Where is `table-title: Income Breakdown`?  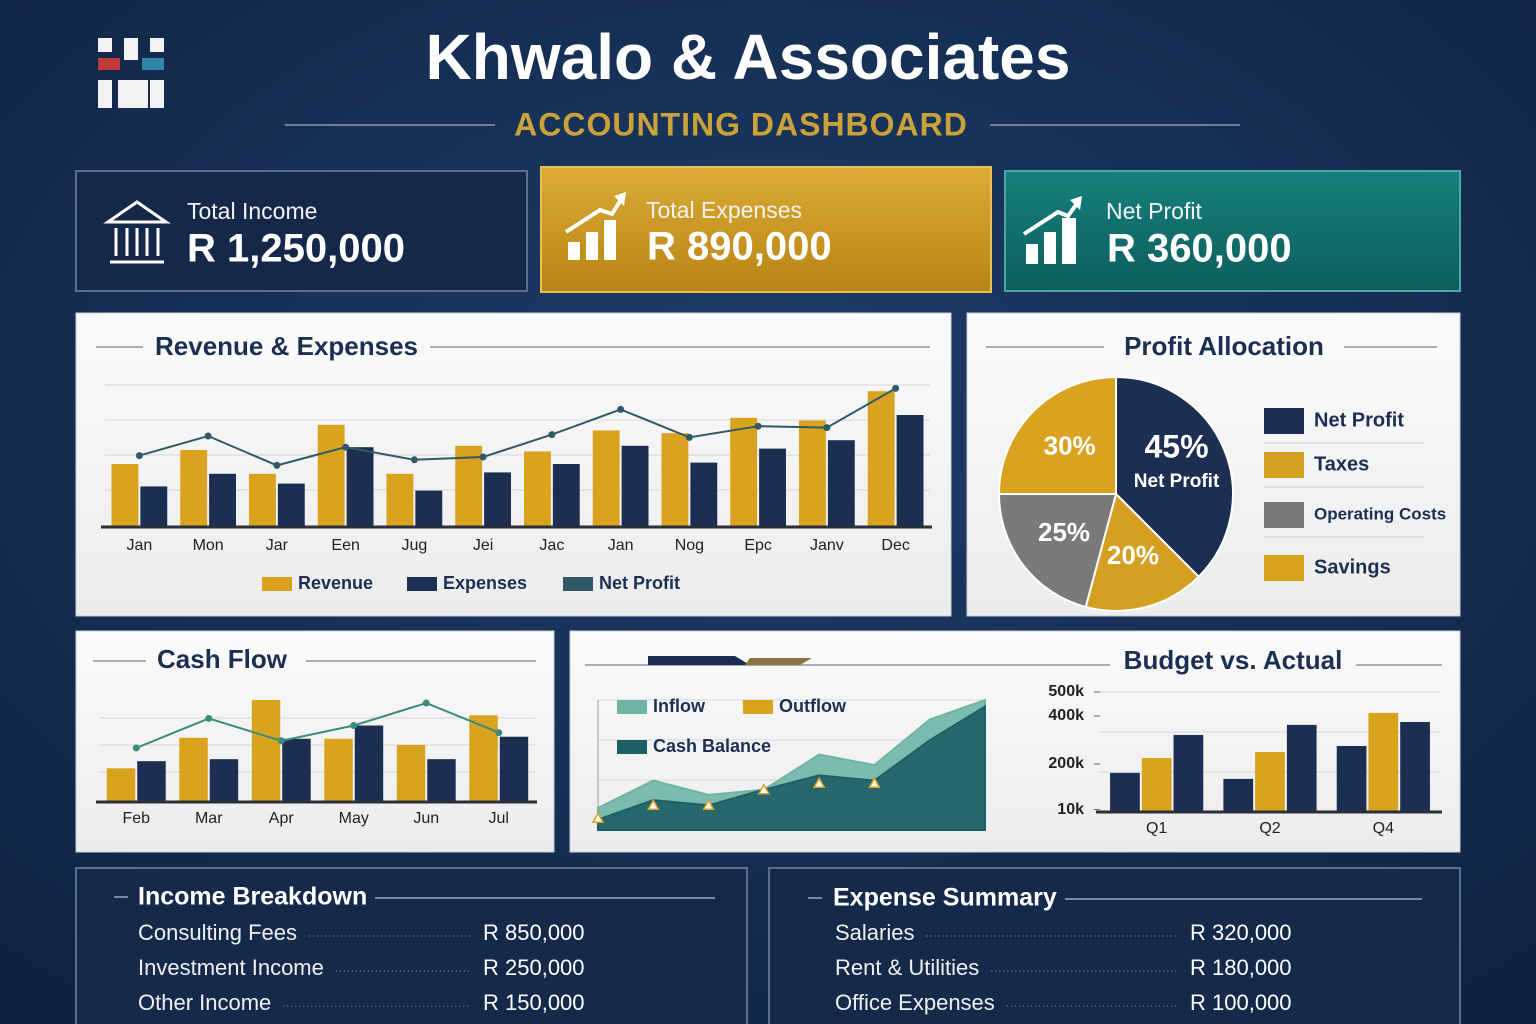
table-title: Income Breakdown is located at coordinates (252, 897).